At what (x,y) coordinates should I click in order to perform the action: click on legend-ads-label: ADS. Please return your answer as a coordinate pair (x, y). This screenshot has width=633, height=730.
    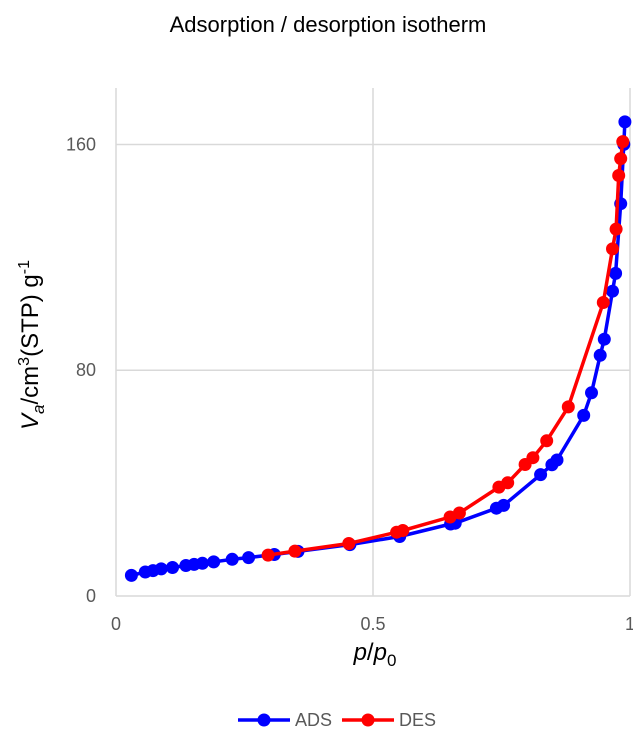
    Looking at the image, I should click on (313, 720).